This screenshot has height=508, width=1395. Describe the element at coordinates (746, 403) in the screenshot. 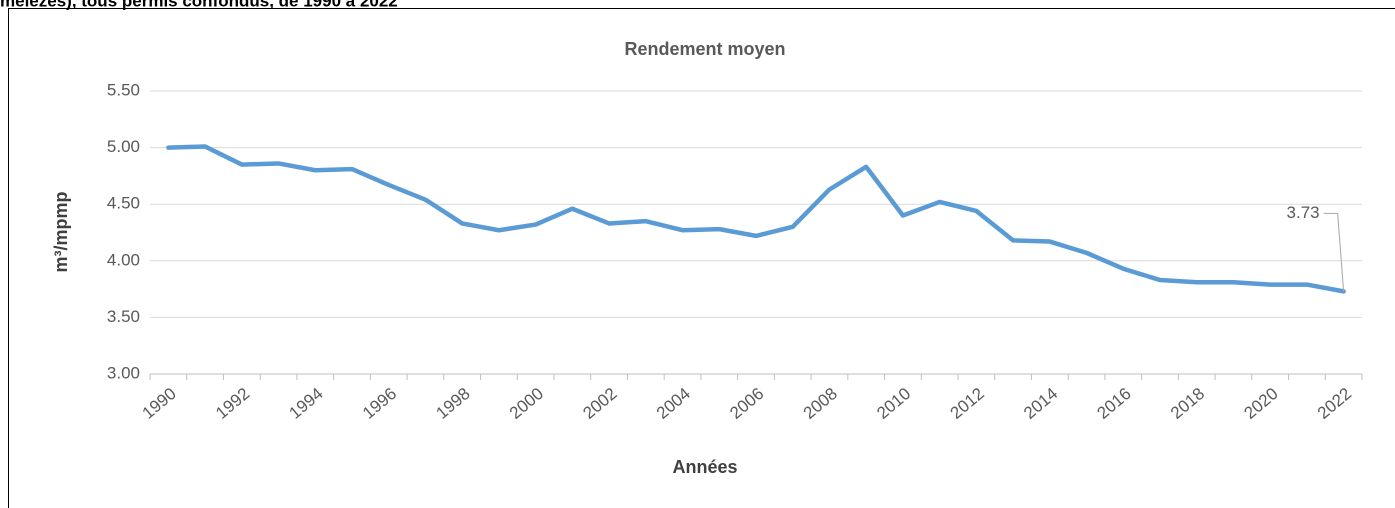

I see `x-tick-label: 2006` at that location.